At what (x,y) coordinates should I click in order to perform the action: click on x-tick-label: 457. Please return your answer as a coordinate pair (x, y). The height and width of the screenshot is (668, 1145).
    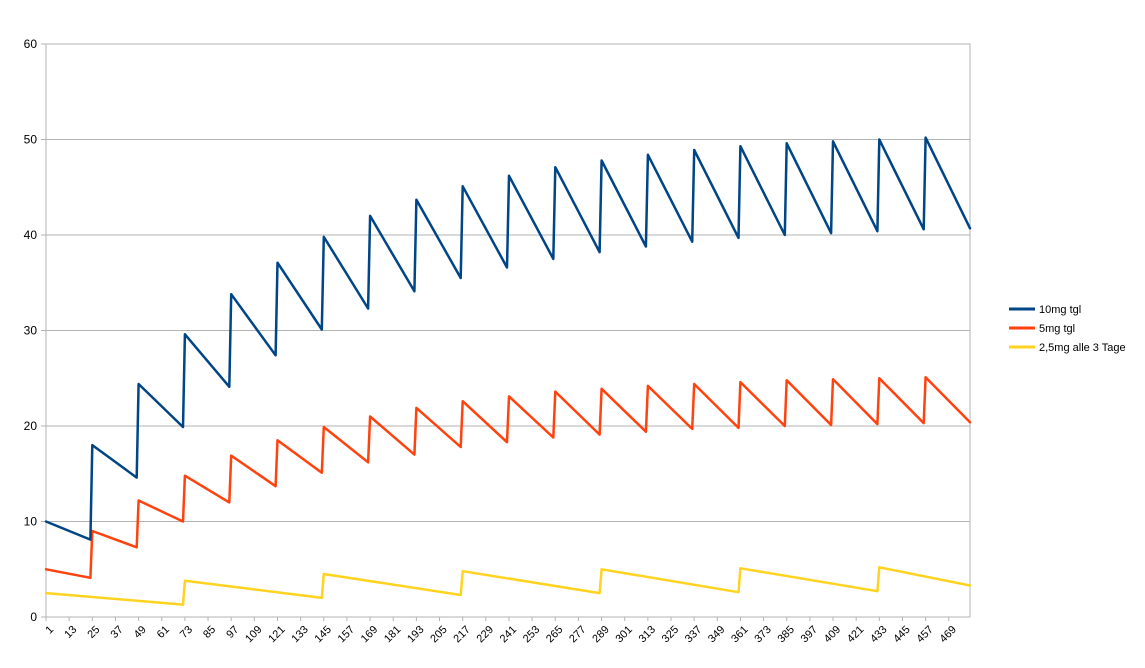
    Looking at the image, I should click on (924, 634).